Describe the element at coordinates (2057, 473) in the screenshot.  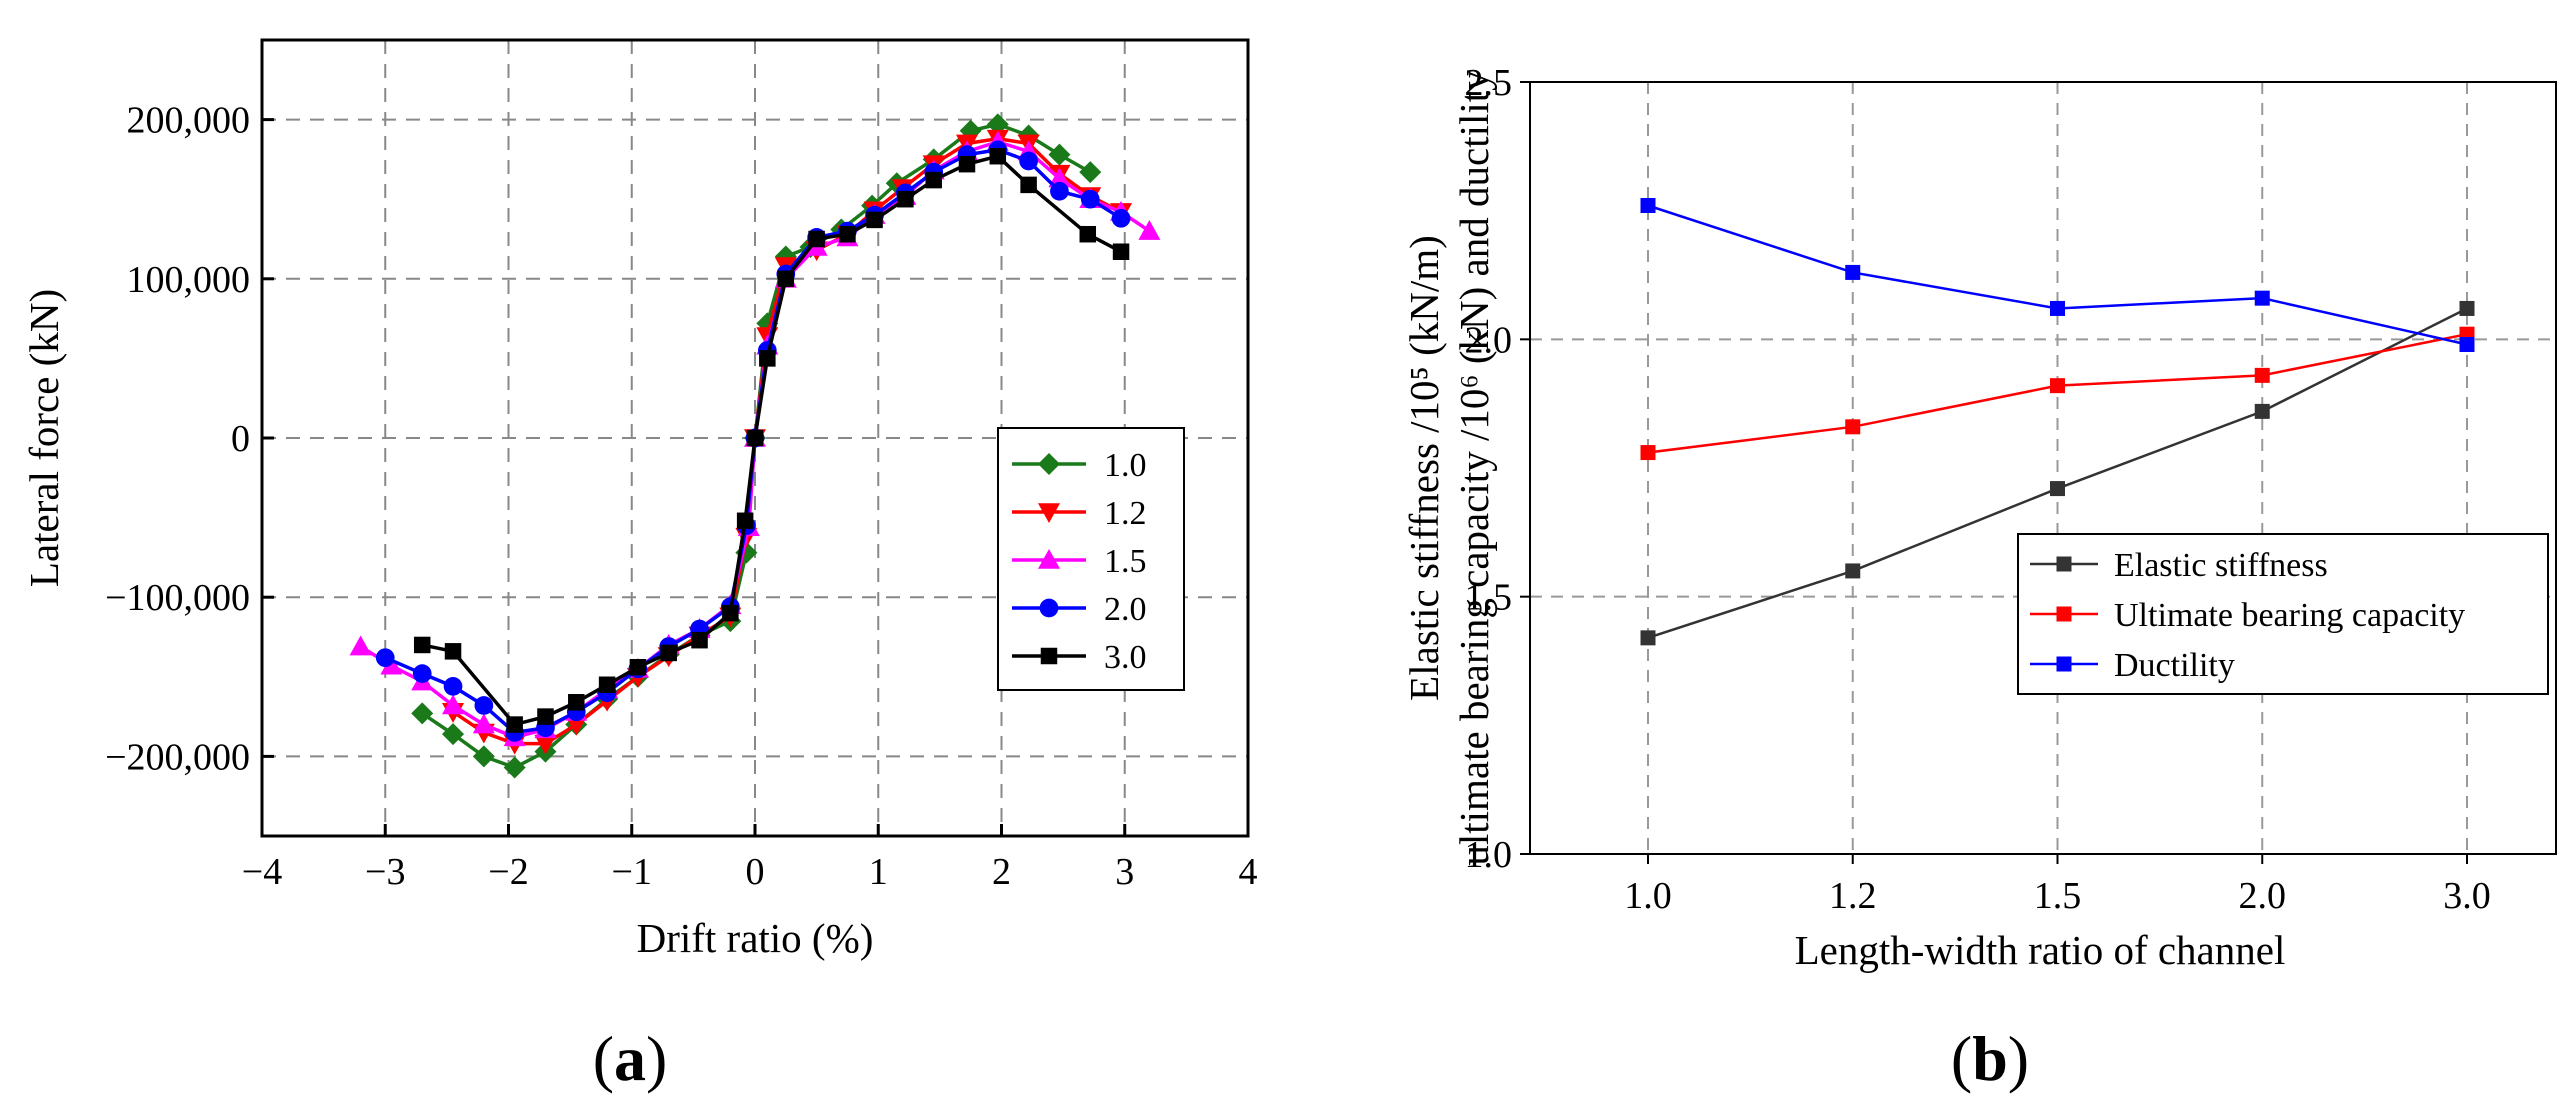
I see `chart-b-series-elastic-stiffness` at that location.